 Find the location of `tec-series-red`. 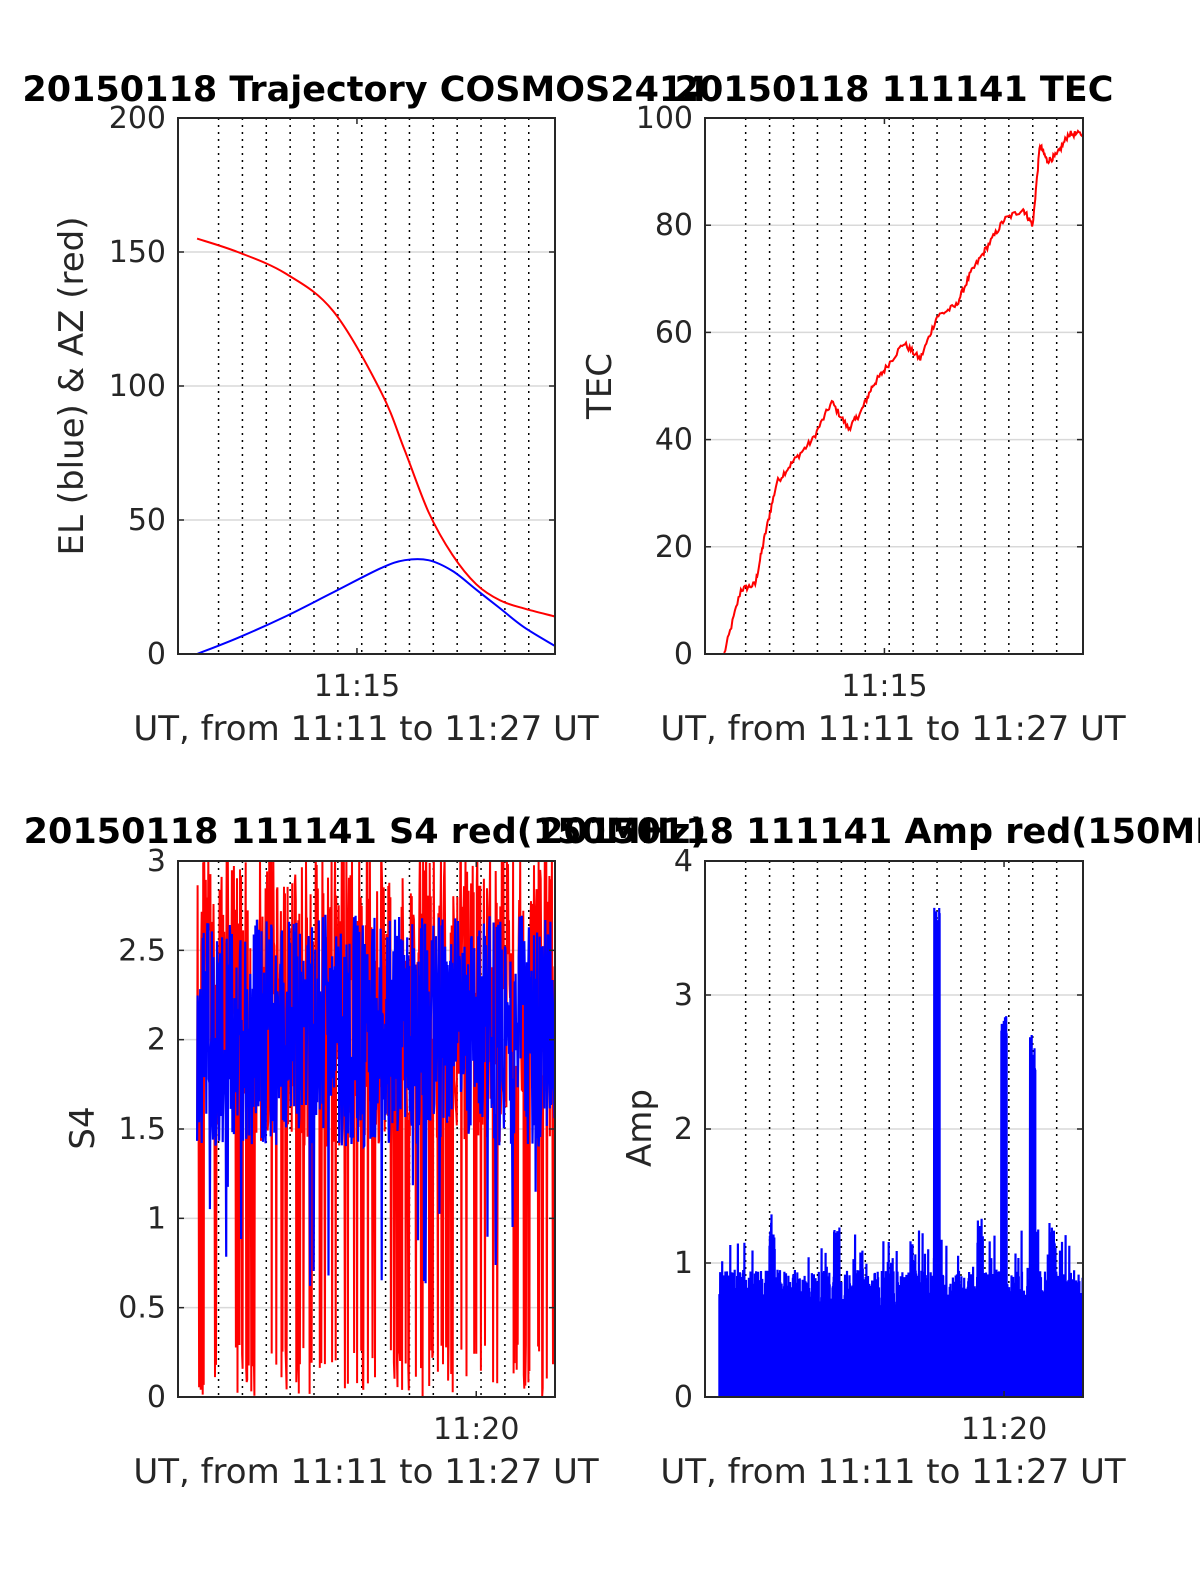

tec-series-red is located at coordinates (903, 391).